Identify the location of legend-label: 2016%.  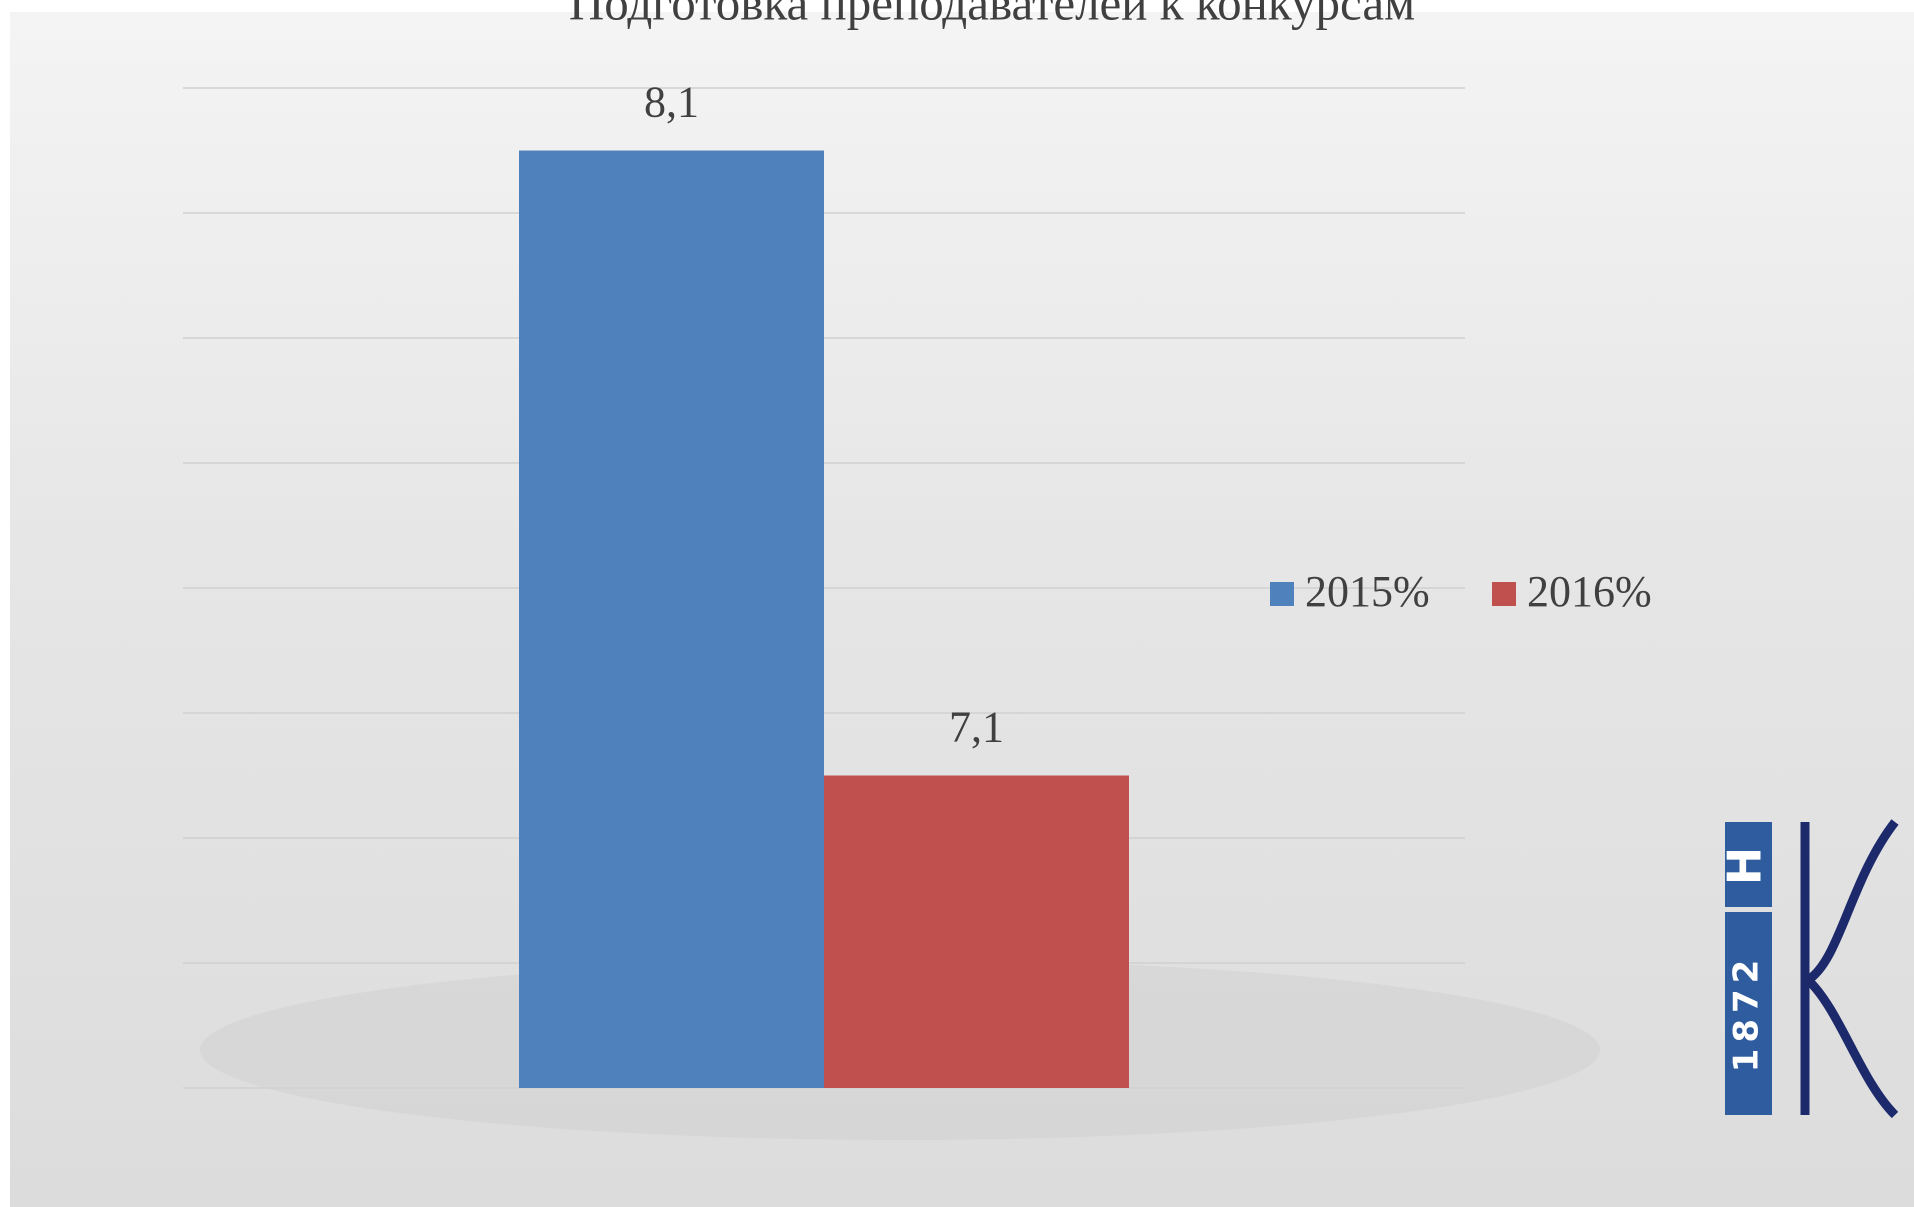
(1589, 591).